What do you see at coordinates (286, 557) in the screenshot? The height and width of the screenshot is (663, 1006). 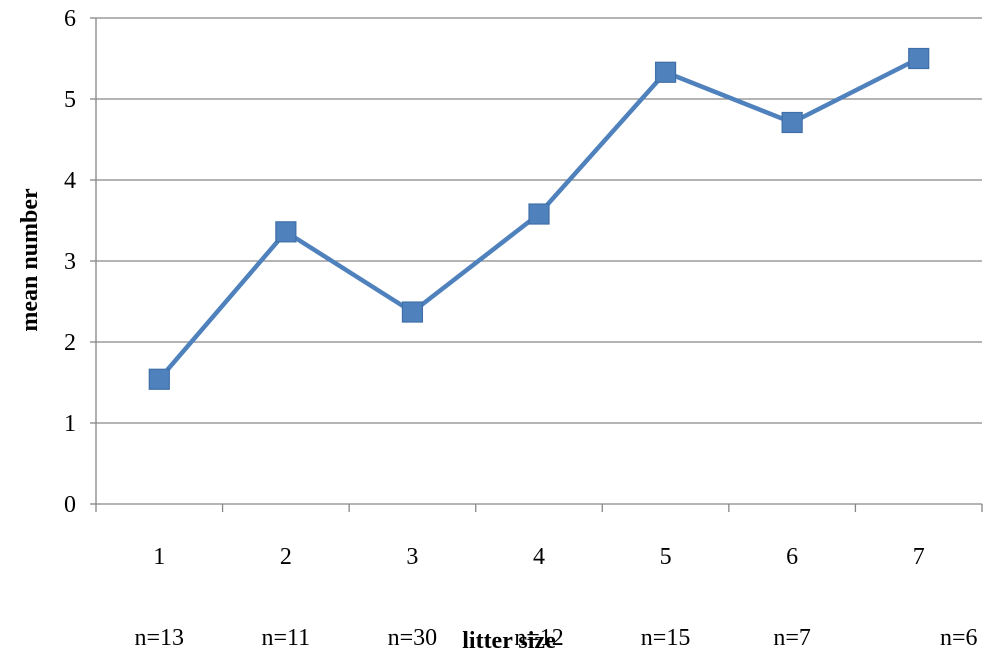 I see `x-tick-label: 2` at bounding box center [286, 557].